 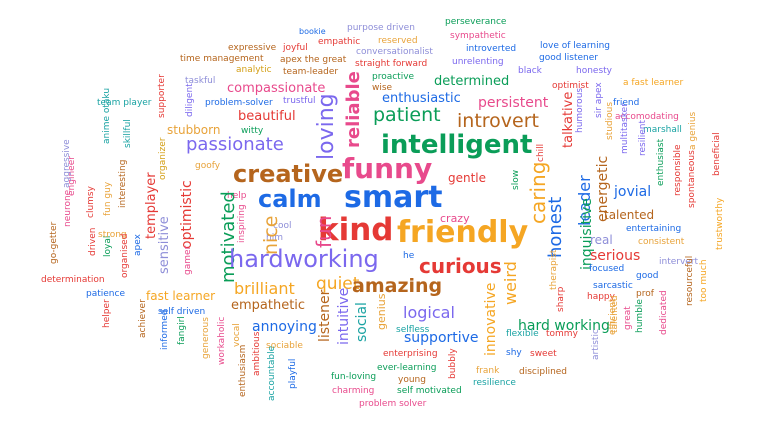 I want to click on word-goofy: goofy, so click(x=208, y=166).